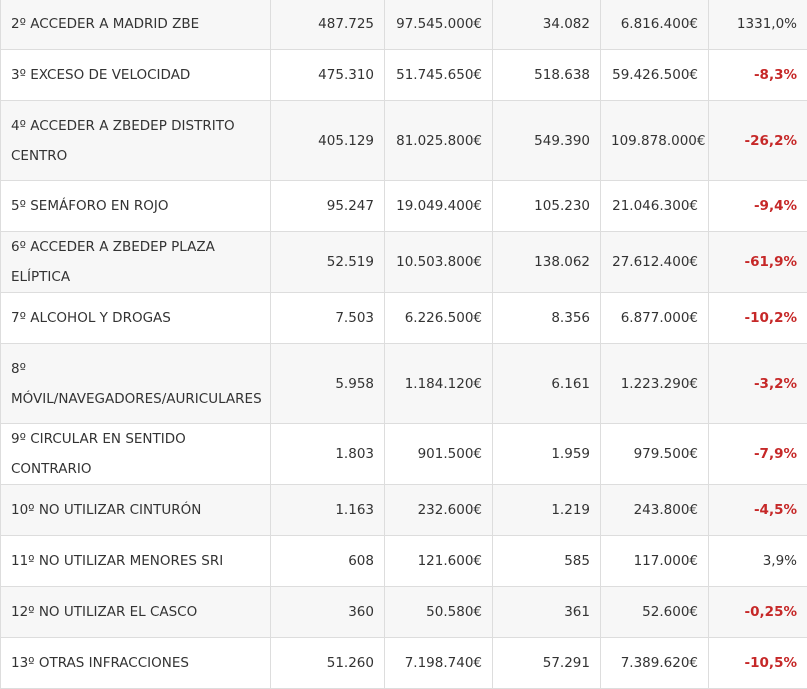 This screenshot has height=689, width=807. What do you see at coordinates (547, 141) in the screenshot?
I see `count-previous: 549.390` at bounding box center [547, 141].